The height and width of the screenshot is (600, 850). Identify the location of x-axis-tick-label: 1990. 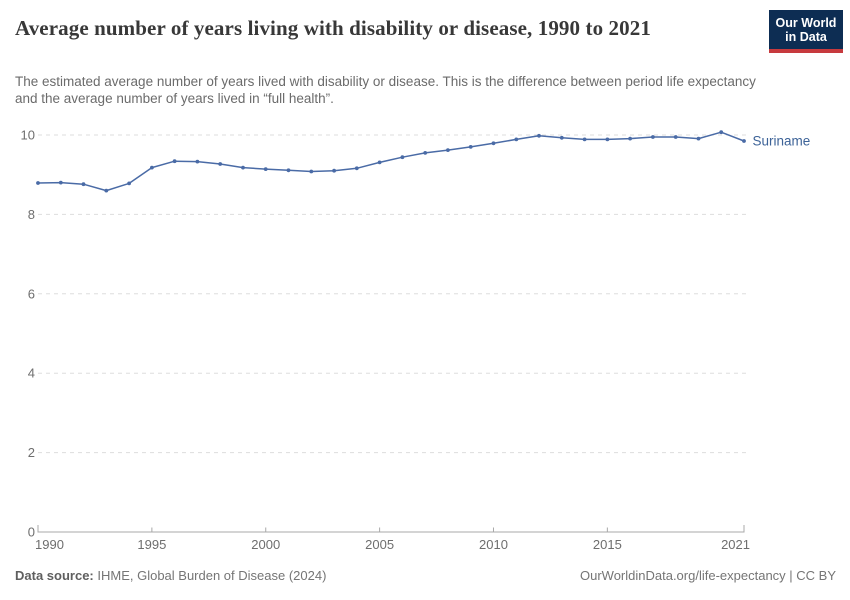
(49, 544).